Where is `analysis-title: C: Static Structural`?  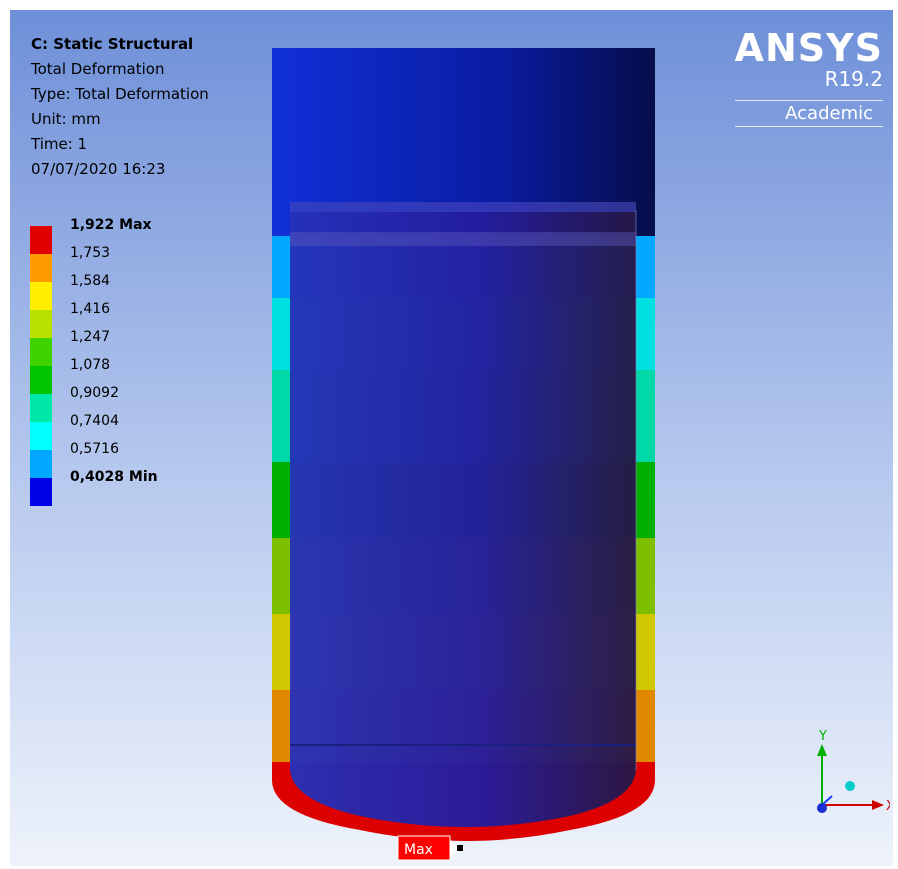 analysis-title: C: Static Structural is located at coordinates (112, 44).